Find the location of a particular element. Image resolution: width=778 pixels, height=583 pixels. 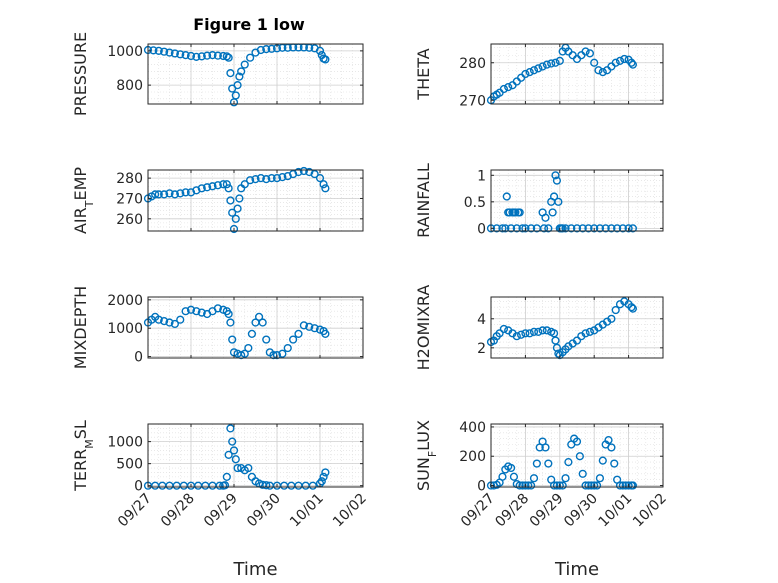

y-axis-label: SUNFLUX is located at coordinates (426, 455).